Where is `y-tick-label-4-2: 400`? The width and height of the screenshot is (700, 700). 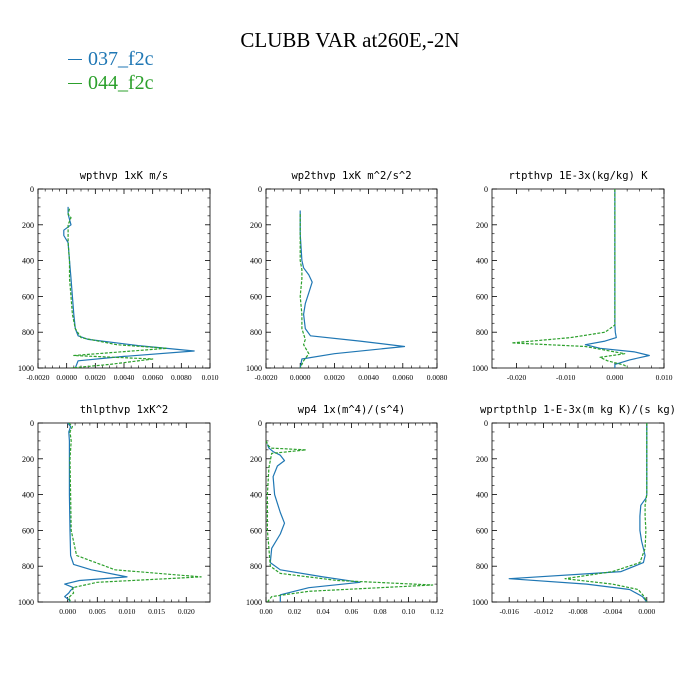
y-tick-label-4-2: 400 is located at coordinates (256, 495).